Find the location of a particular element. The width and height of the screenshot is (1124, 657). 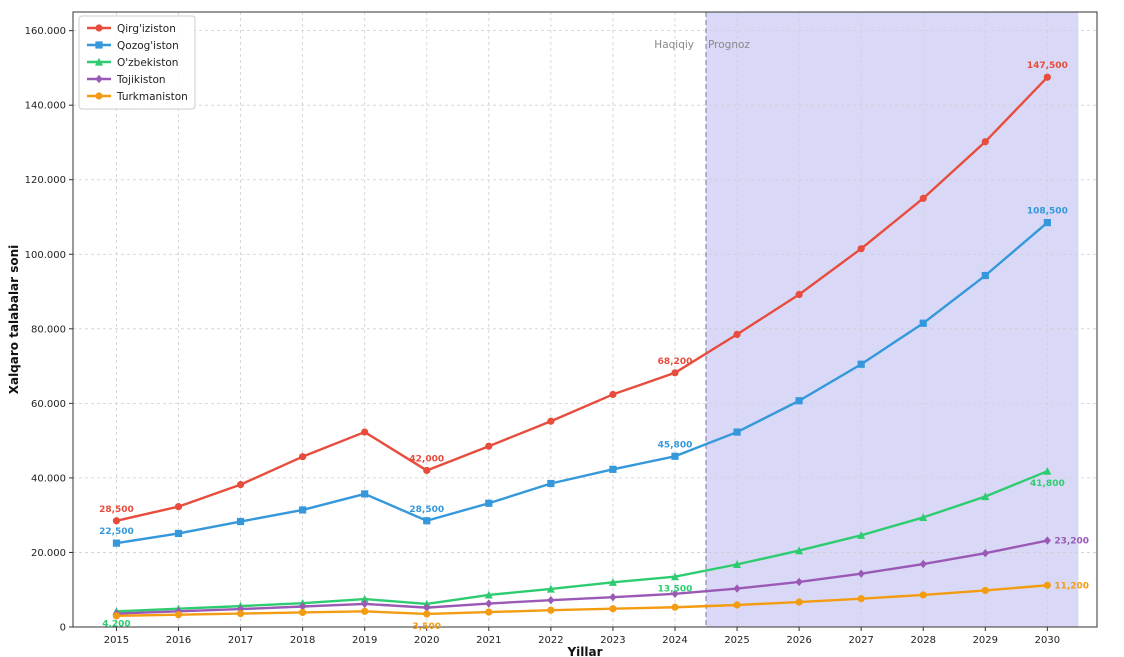

x-tick-label: 2025 is located at coordinates (736, 640).